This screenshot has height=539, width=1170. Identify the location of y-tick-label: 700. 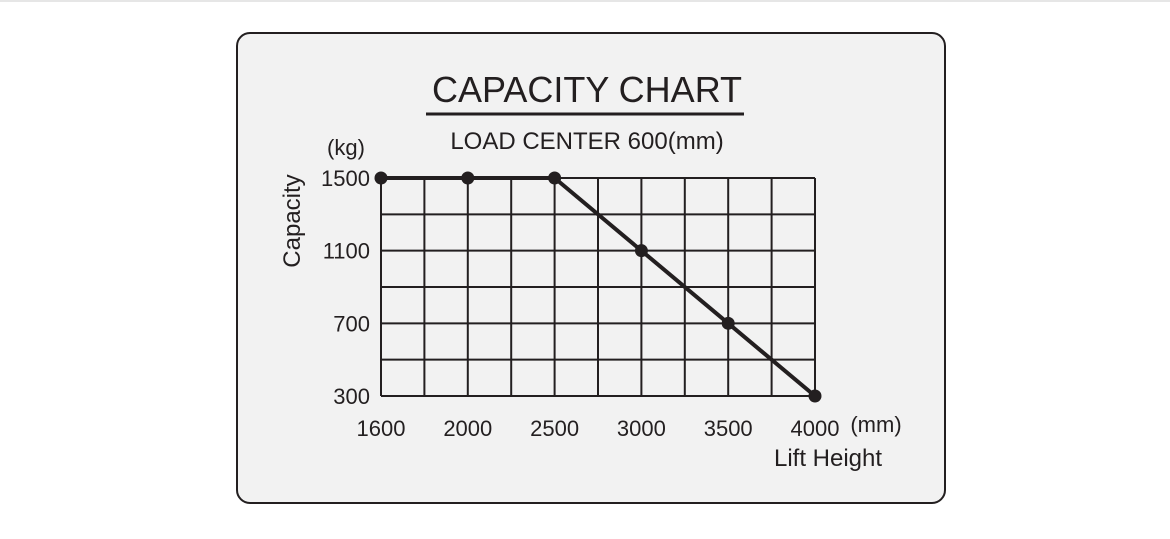
(351, 323).